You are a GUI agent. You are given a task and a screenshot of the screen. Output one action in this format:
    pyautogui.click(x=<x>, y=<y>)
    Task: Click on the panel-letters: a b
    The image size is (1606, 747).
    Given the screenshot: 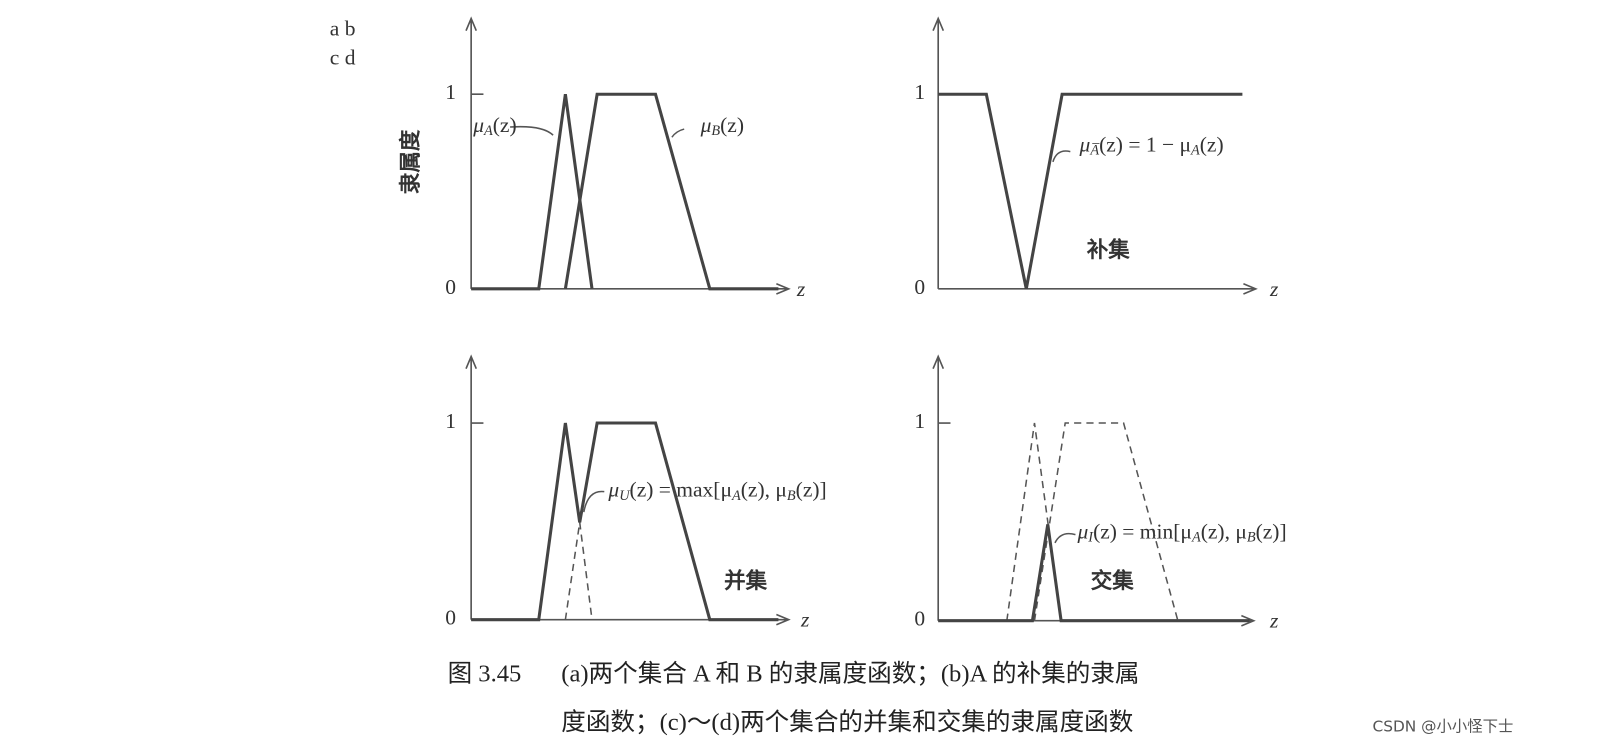 What is the action you would take?
    pyautogui.click(x=343, y=29)
    